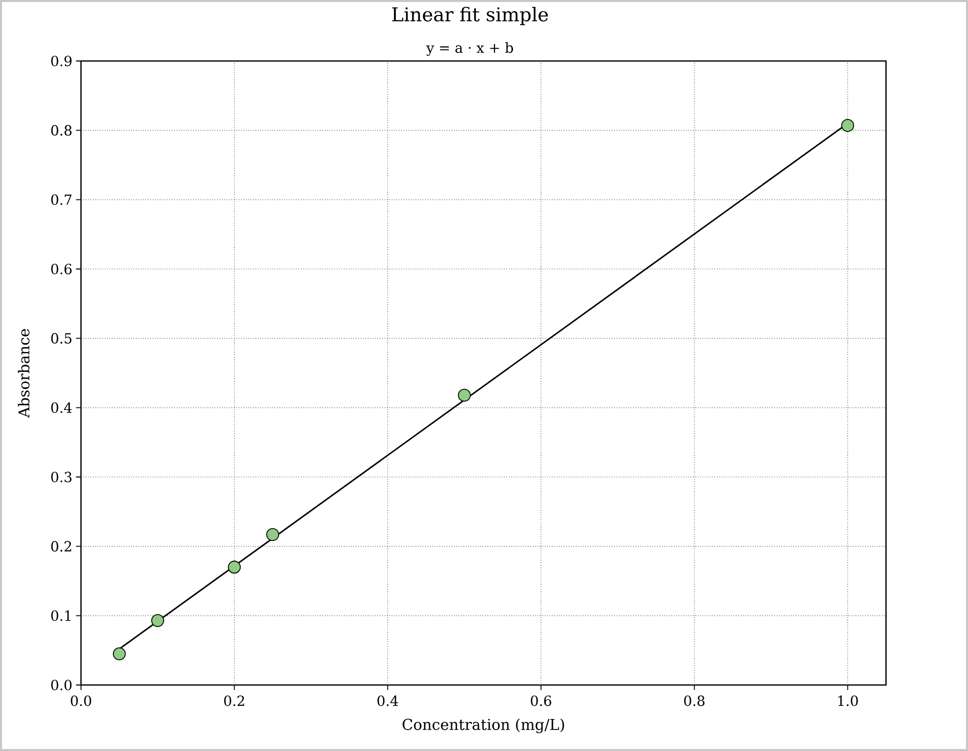  Describe the element at coordinates (694, 701) in the screenshot. I see `x-tick-label: 0.8` at that location.